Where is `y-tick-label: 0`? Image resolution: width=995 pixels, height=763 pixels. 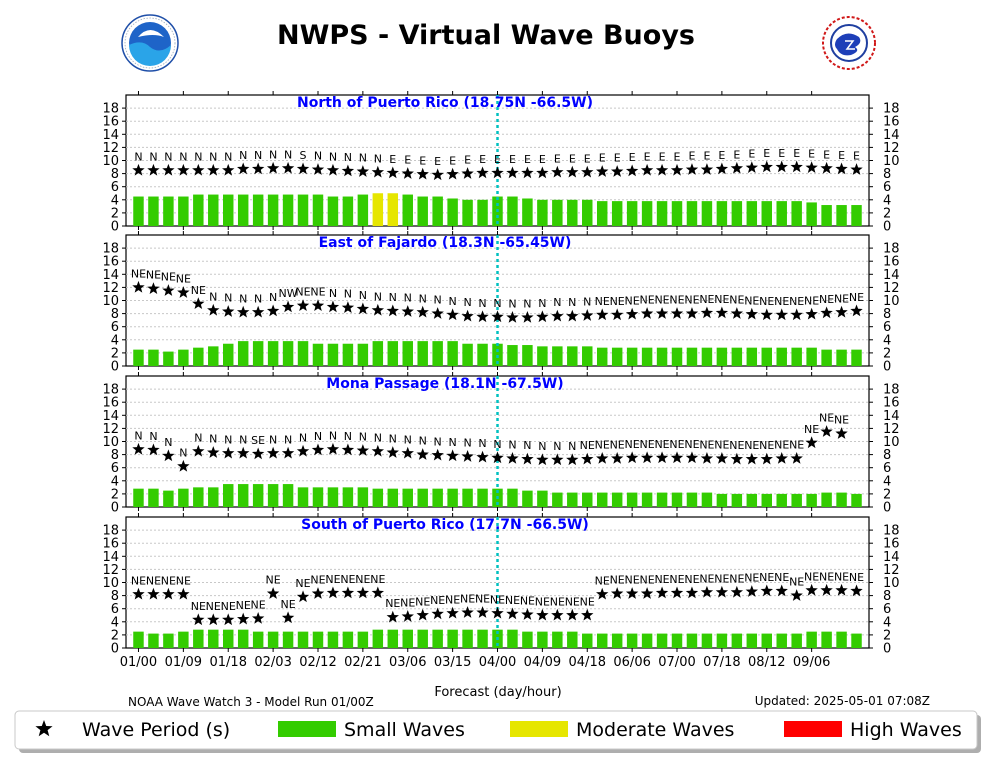
y-tick-label: 0 is located at coordinates (887, 649).